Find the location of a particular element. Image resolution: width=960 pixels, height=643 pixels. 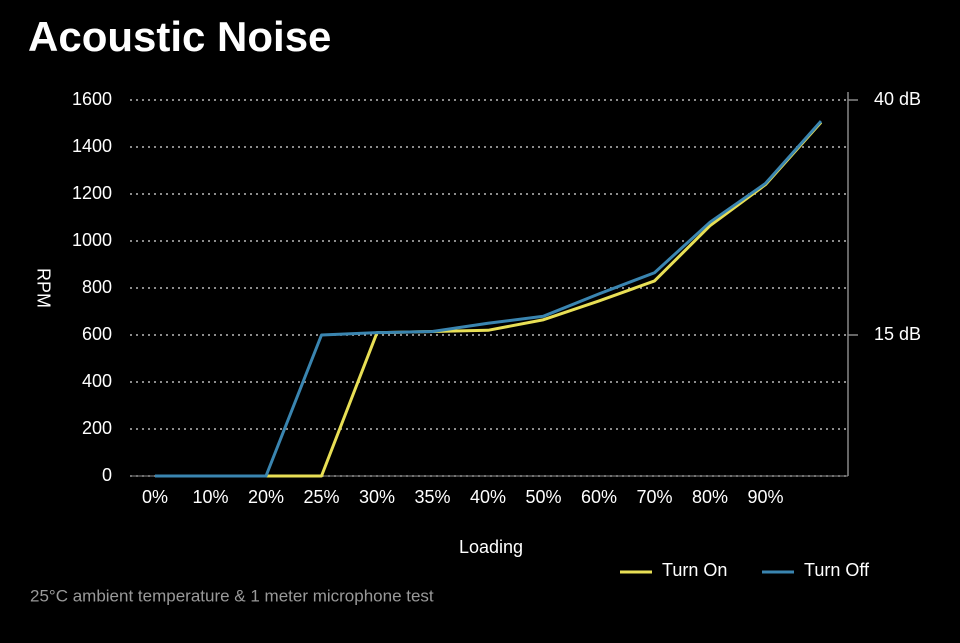

y-tick-label: 200 is located at coordinates (97, 428).